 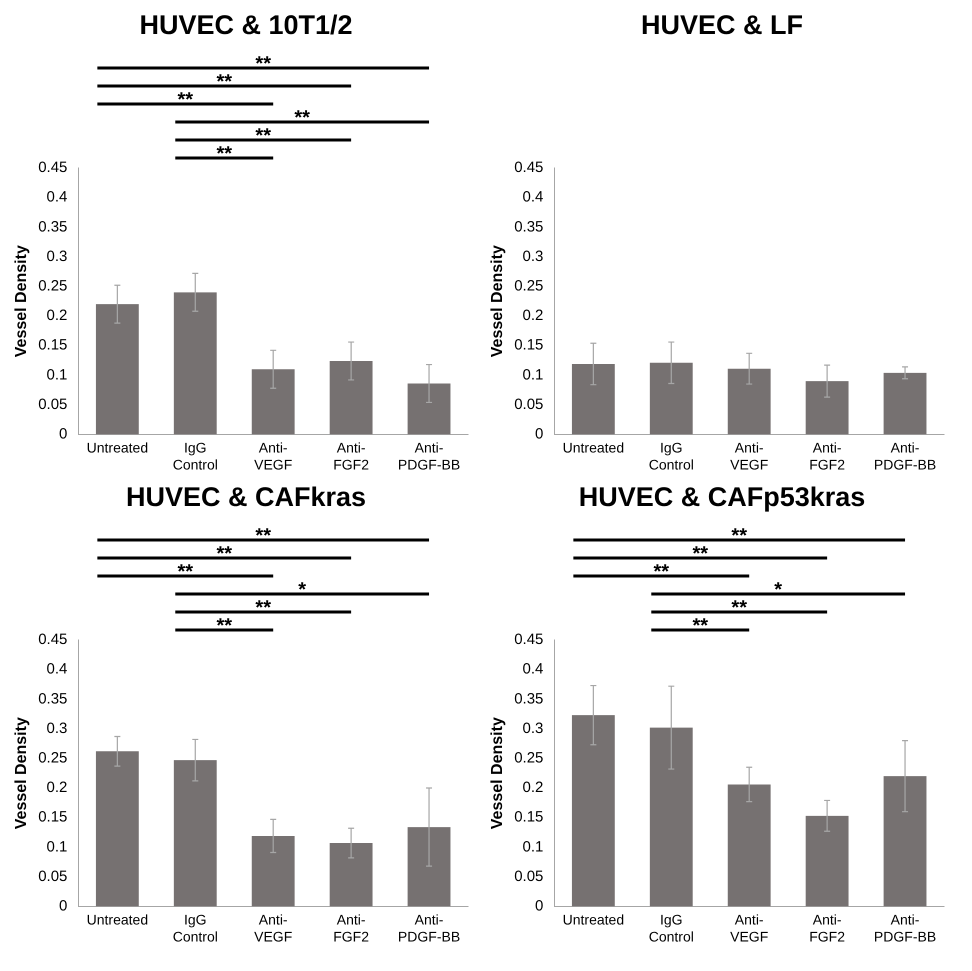 What do you see at coordinates (722, 498) in the screenshot?
I see `chart-title: HUVEC & CAFp53kras` at bounding box center [722, 498].